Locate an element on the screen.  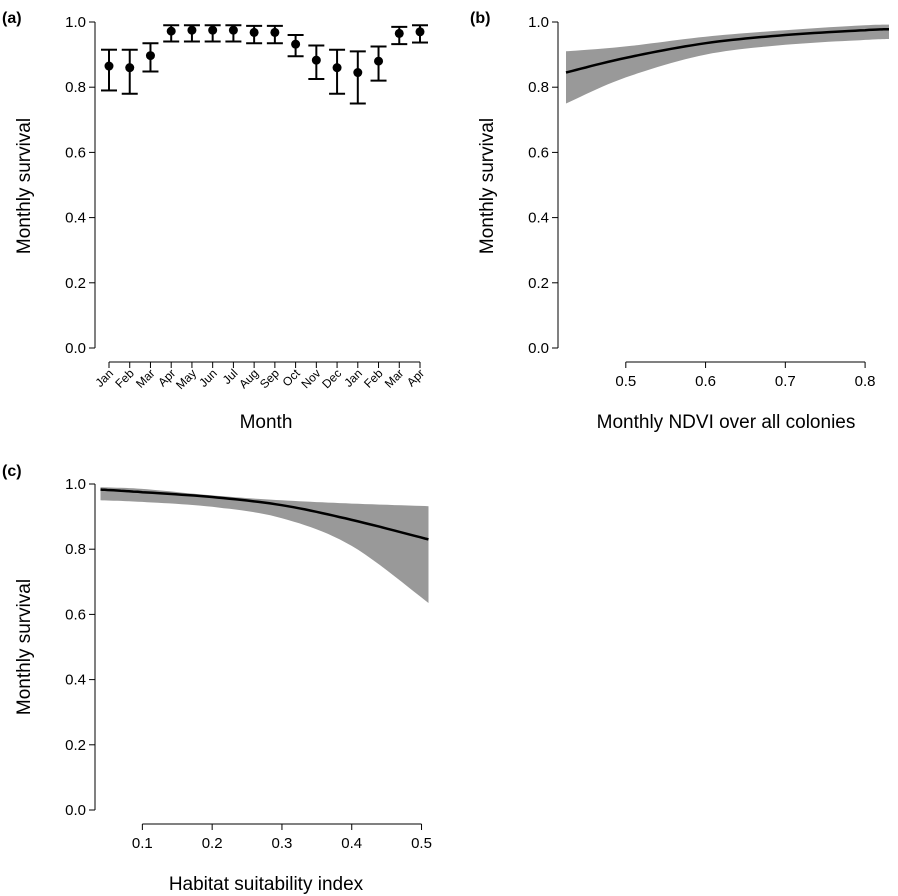
panel-b-fit-line is located at coordinates (727, 50).